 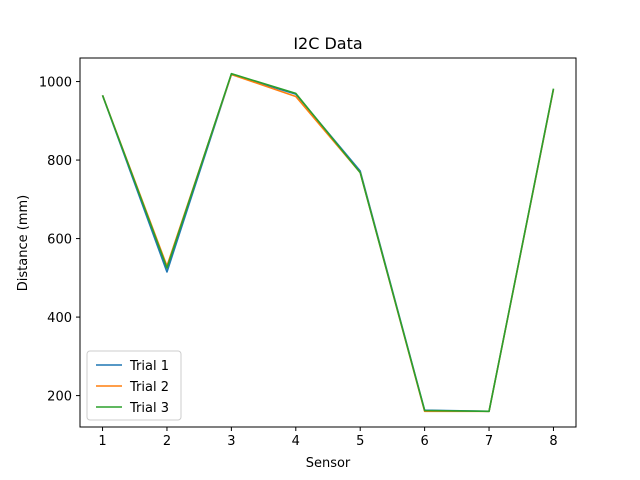 I want to click on y-axis-label: Distance (mm), so click(x=23, y=243).